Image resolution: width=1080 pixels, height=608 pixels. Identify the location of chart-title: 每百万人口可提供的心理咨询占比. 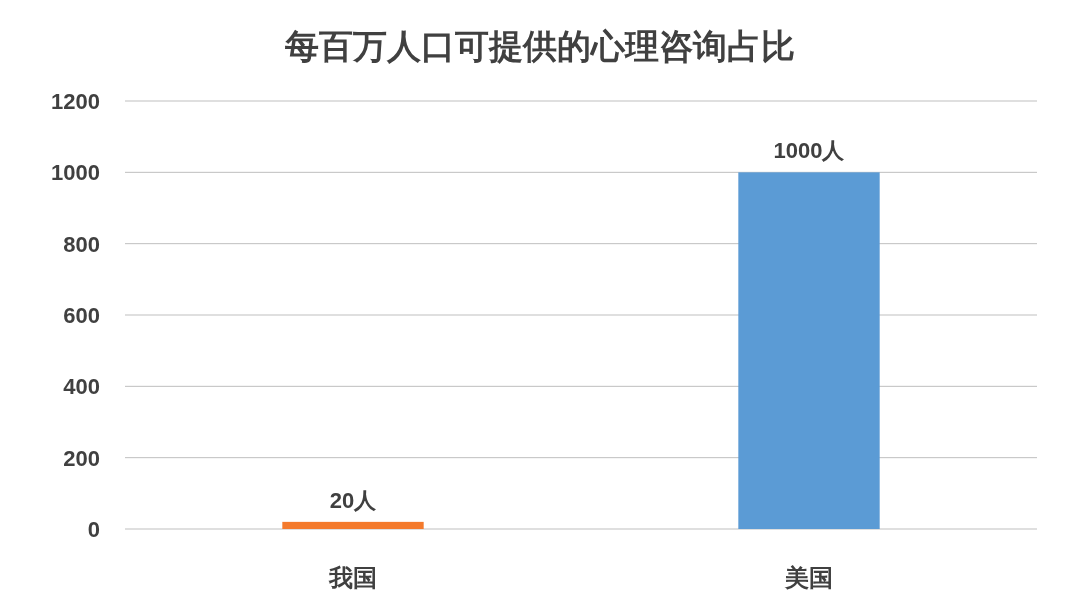
(539, 46).